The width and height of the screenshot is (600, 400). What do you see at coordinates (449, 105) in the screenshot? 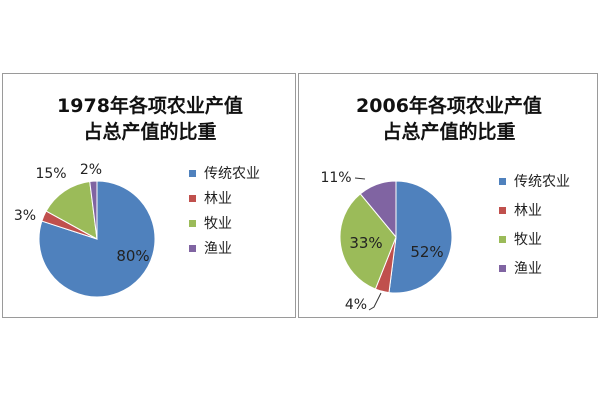
I see `chart-title-line1: 2006年各项农业产值` at bounding box center [449, 105].